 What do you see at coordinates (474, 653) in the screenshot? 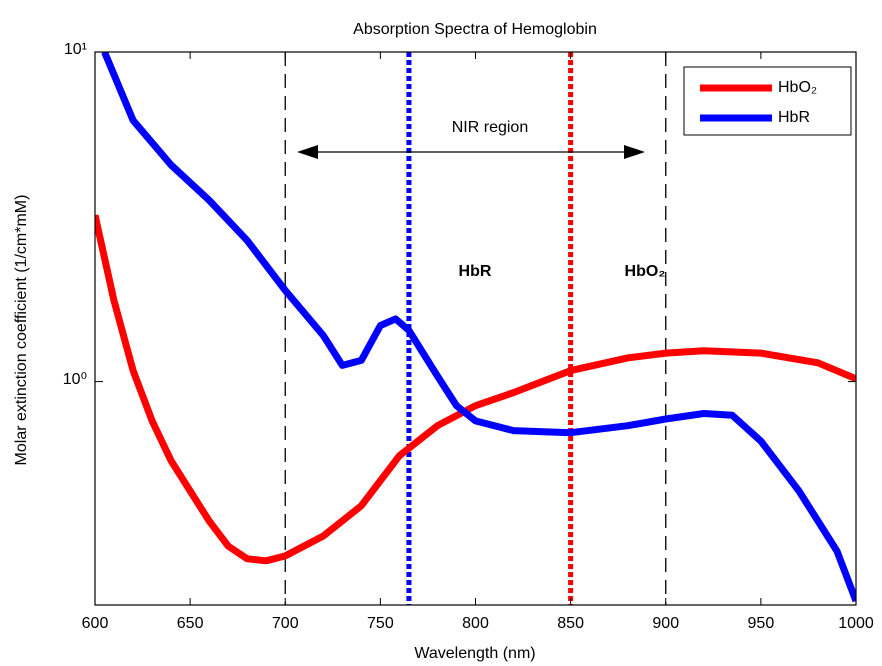
I see `x-axis-label: Wavelength (nm)` at bounding box center [474, 653].